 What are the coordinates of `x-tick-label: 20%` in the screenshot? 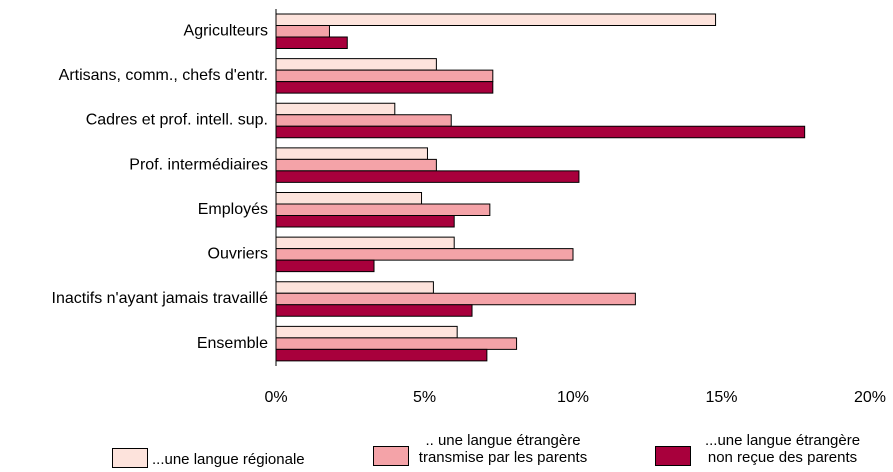 It's located at (870, 397).